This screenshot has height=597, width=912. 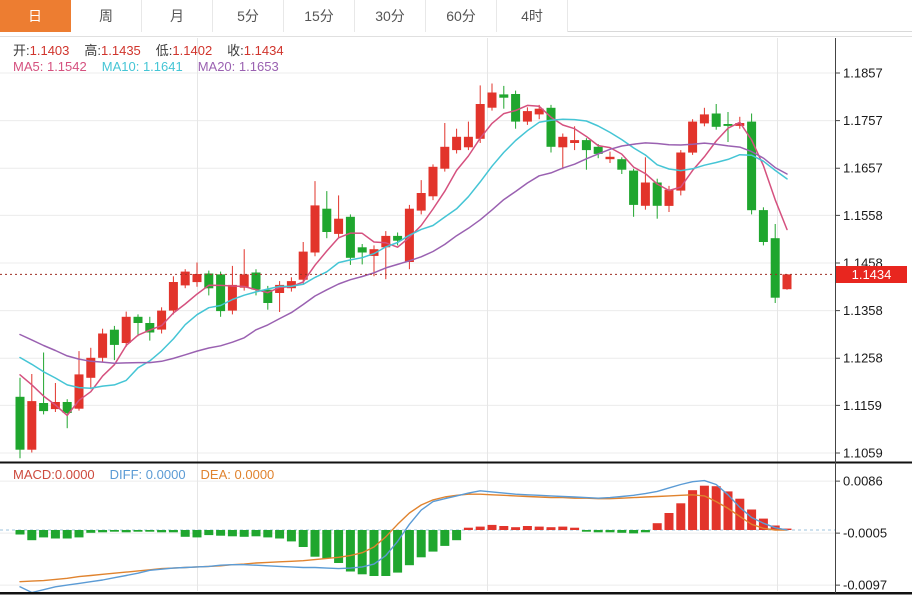 What do you see at coordinates (390, 16) in the screenshot?
I see `tab-30min: 30分` at bounding box center [390, 16].